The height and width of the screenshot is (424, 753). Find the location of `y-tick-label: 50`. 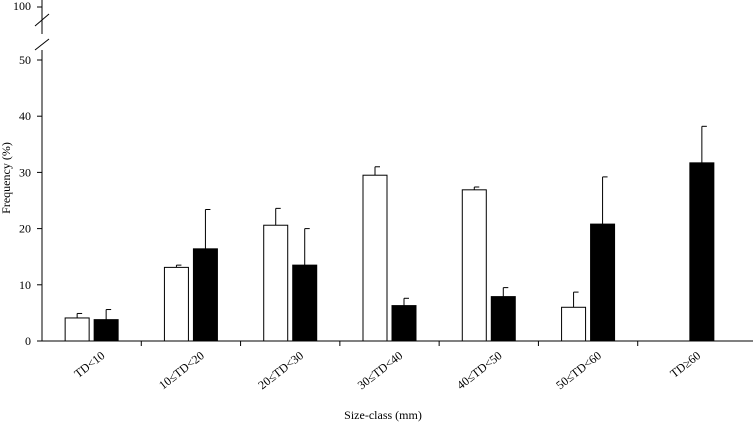

y-tick-label: 50 is located at coordinates (25, 60).